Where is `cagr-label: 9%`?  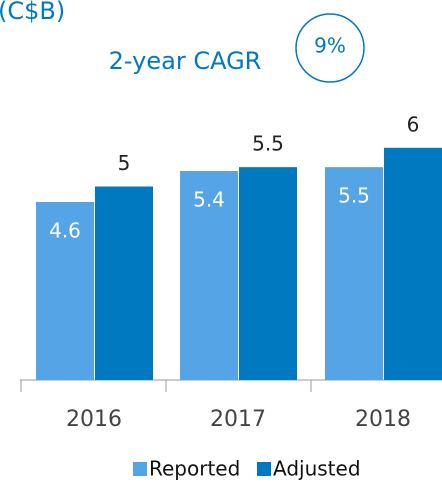 cagr-label: 9% is located at coordinates (330, 46).